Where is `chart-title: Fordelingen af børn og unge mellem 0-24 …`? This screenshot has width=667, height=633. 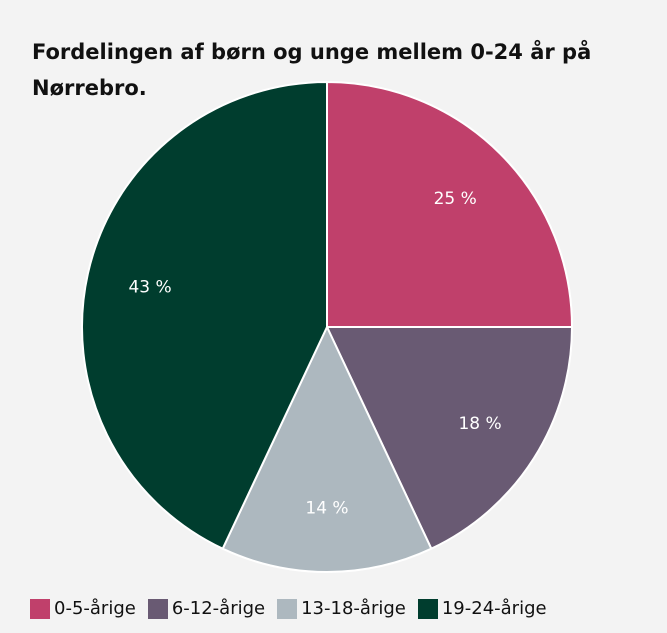 chart-title: Fordelingen af børn og unge mellem 0-24 … is located at coordinates (312, 70).